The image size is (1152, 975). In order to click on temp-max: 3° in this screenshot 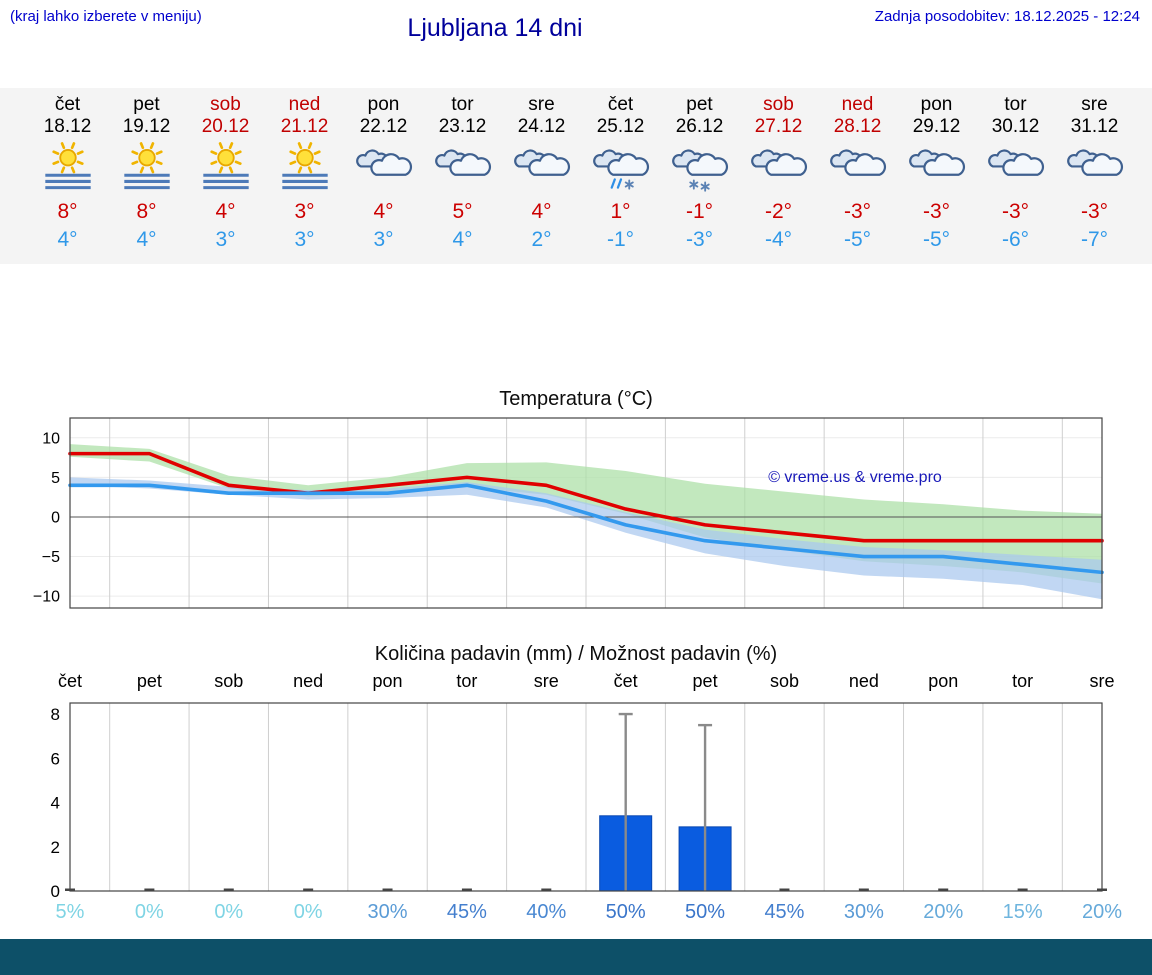, I will do `click(304, 211)`.